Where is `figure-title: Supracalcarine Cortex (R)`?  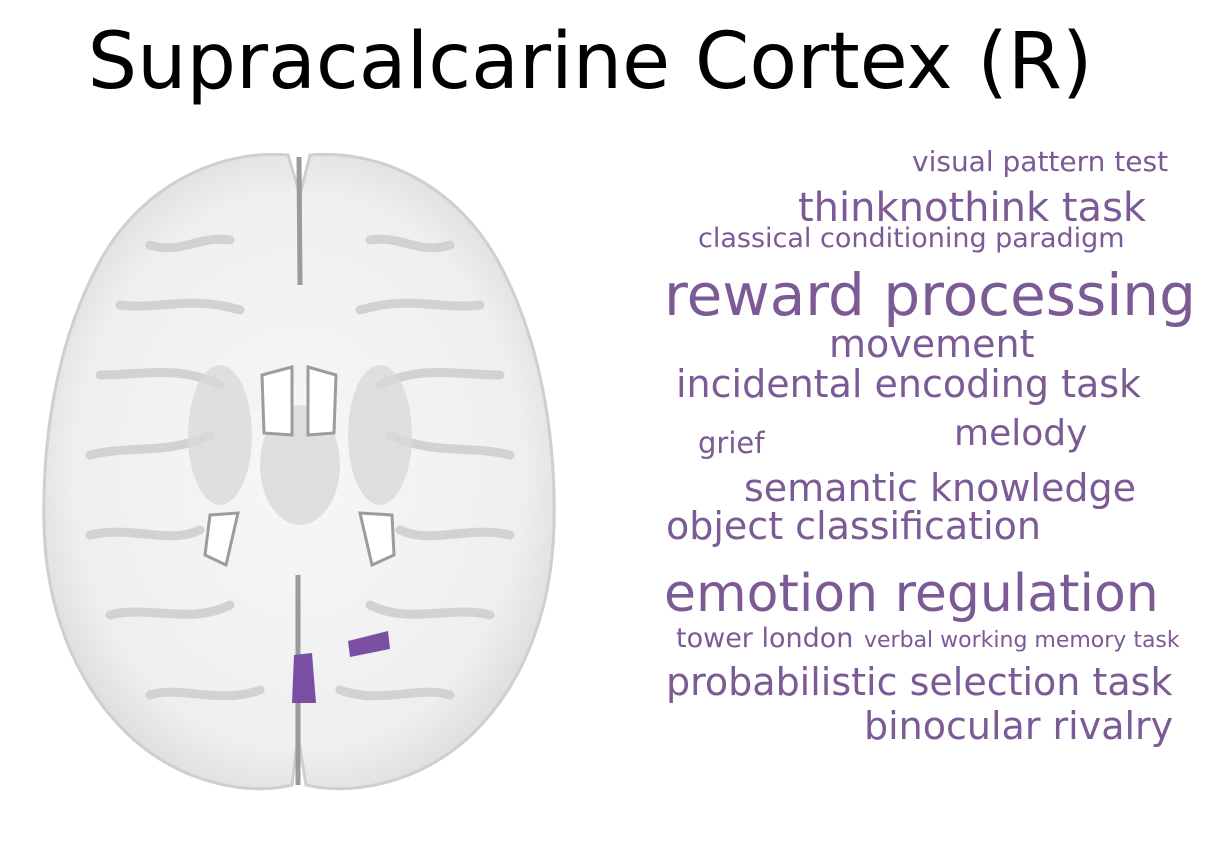 figure-title: Supracalcarine Cortex (R) is located at coordinates (590, 62).